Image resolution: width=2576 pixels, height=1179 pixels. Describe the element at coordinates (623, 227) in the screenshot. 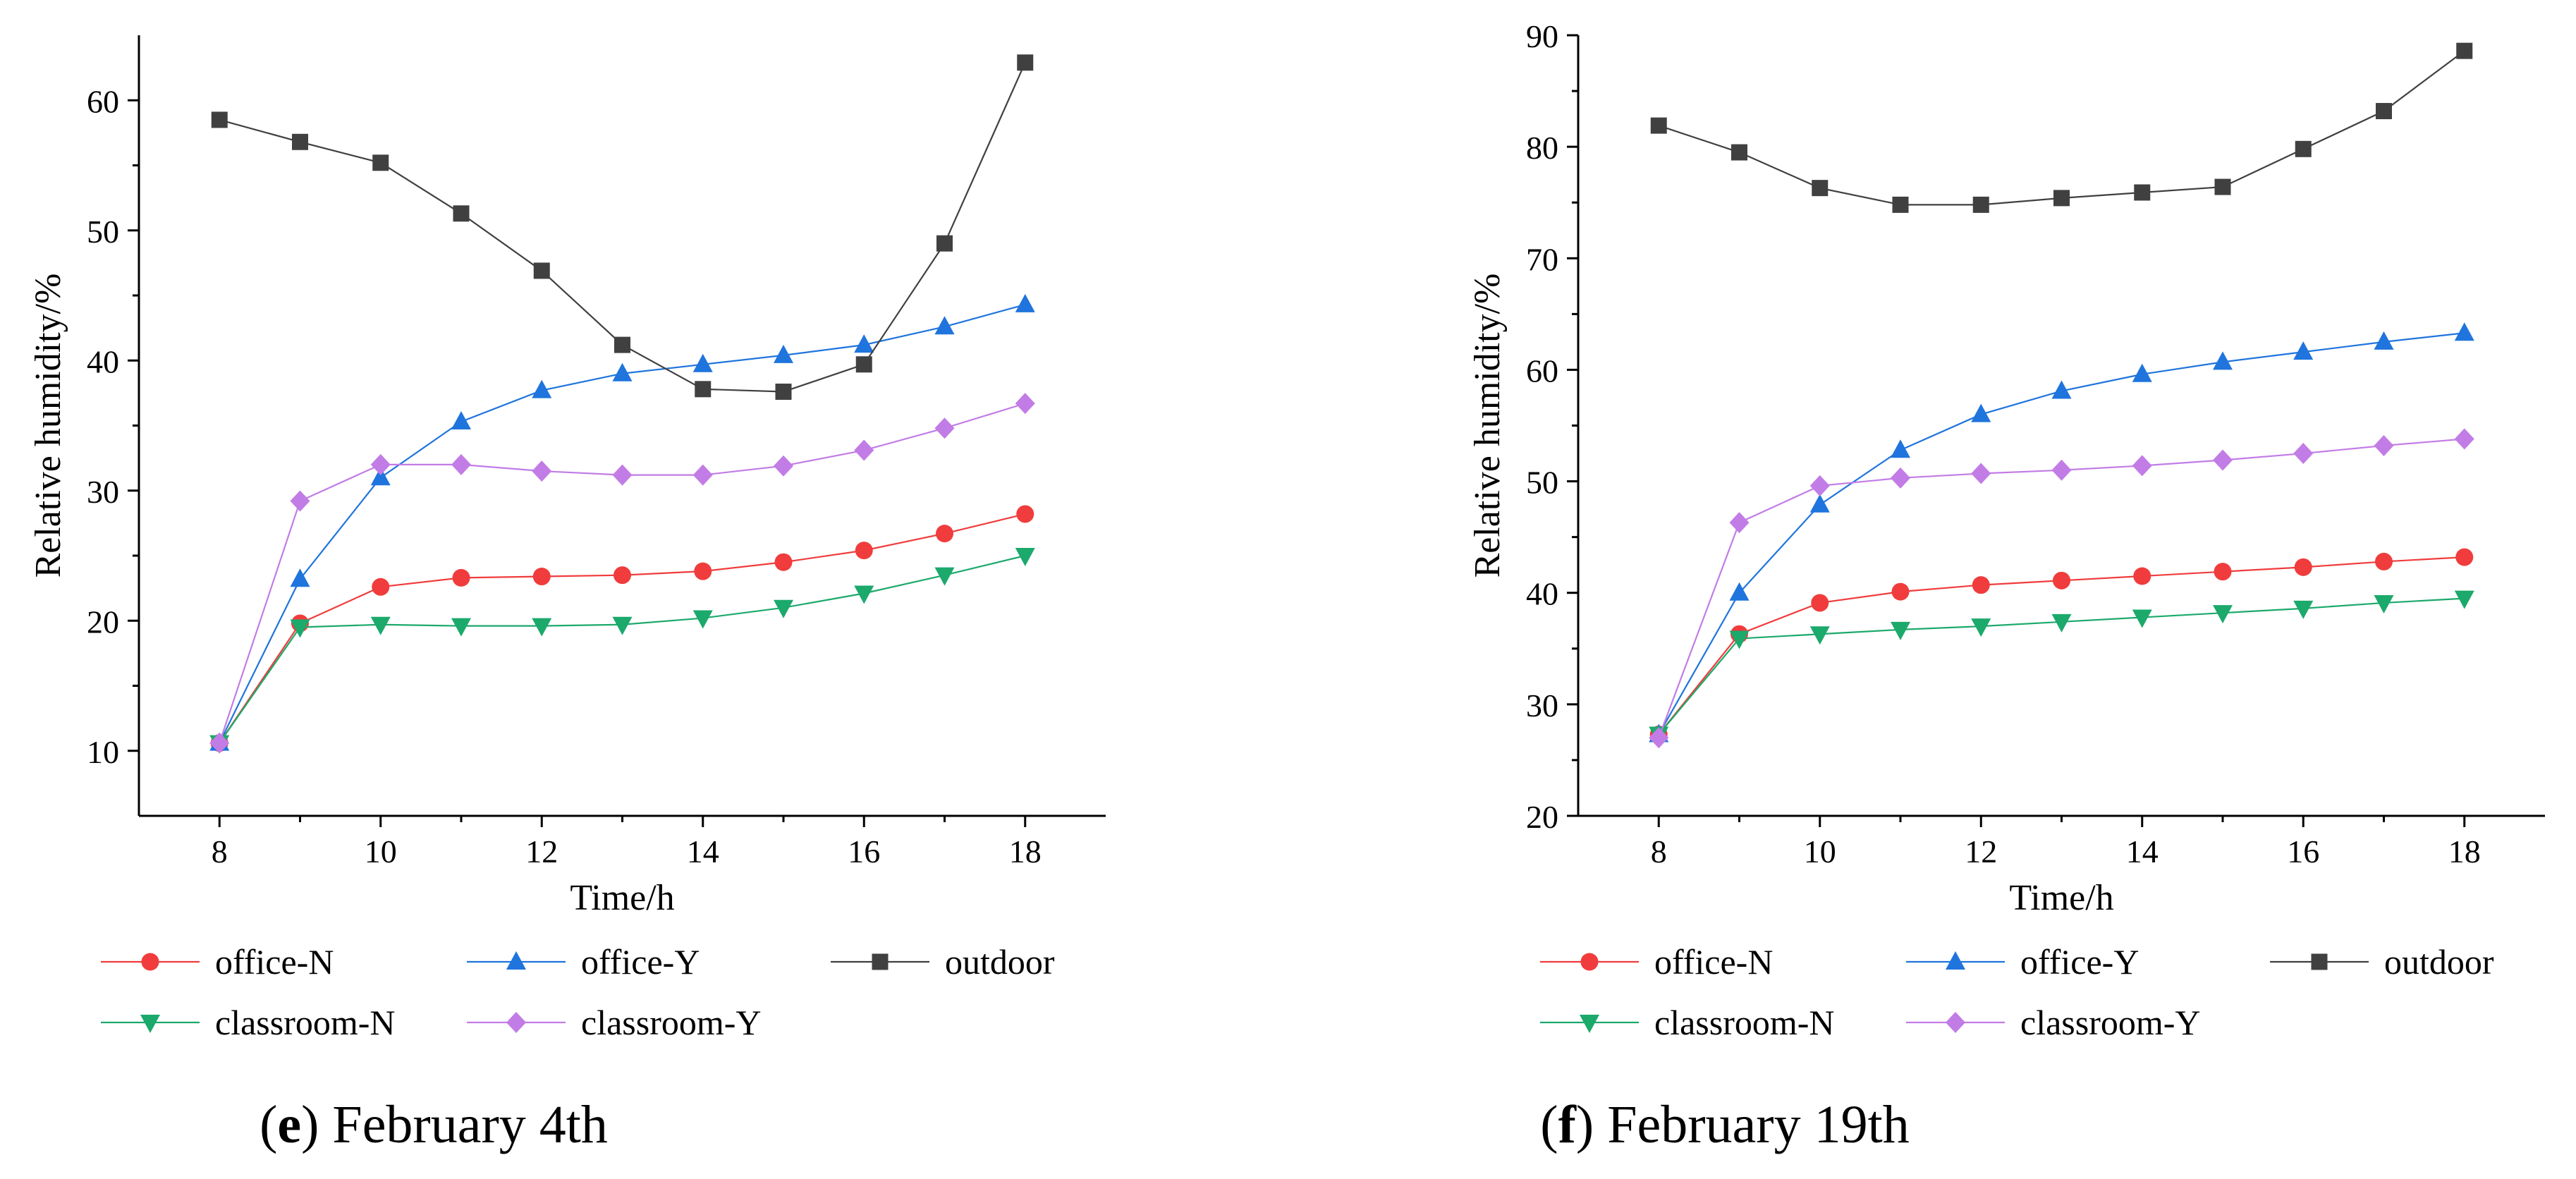

I see `series-outdoor` at that location.